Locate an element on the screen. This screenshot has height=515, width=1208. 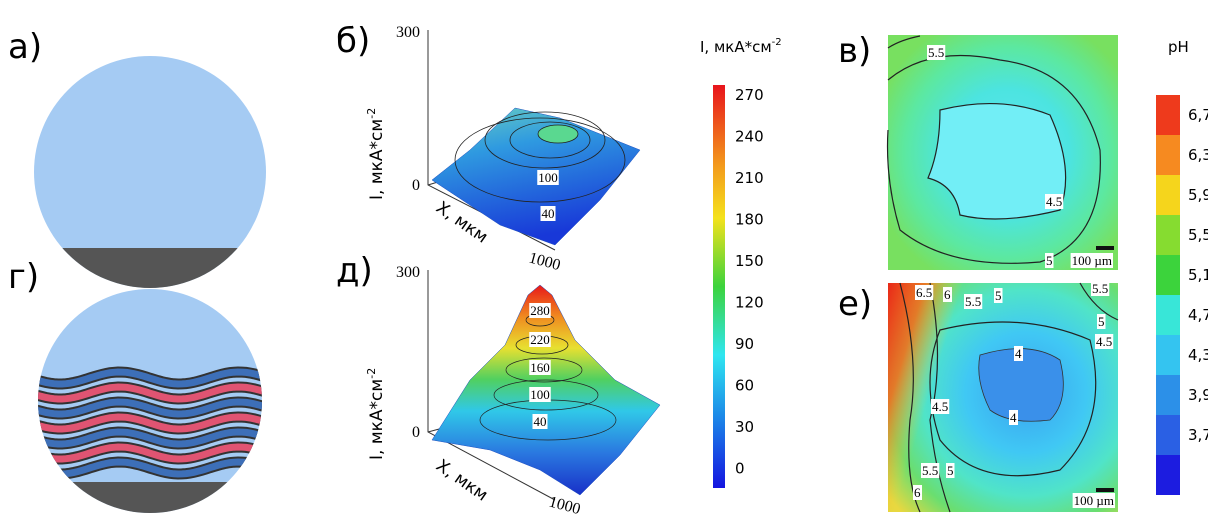
panel-label: б) is located at coordinates (353, 41).